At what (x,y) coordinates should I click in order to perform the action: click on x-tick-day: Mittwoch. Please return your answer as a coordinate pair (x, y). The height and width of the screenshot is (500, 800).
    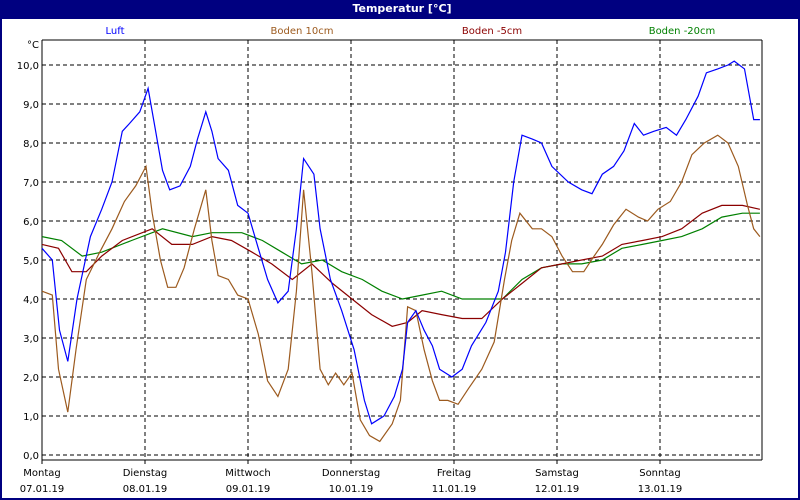
    Looking at the image, I should click on (247, 473).